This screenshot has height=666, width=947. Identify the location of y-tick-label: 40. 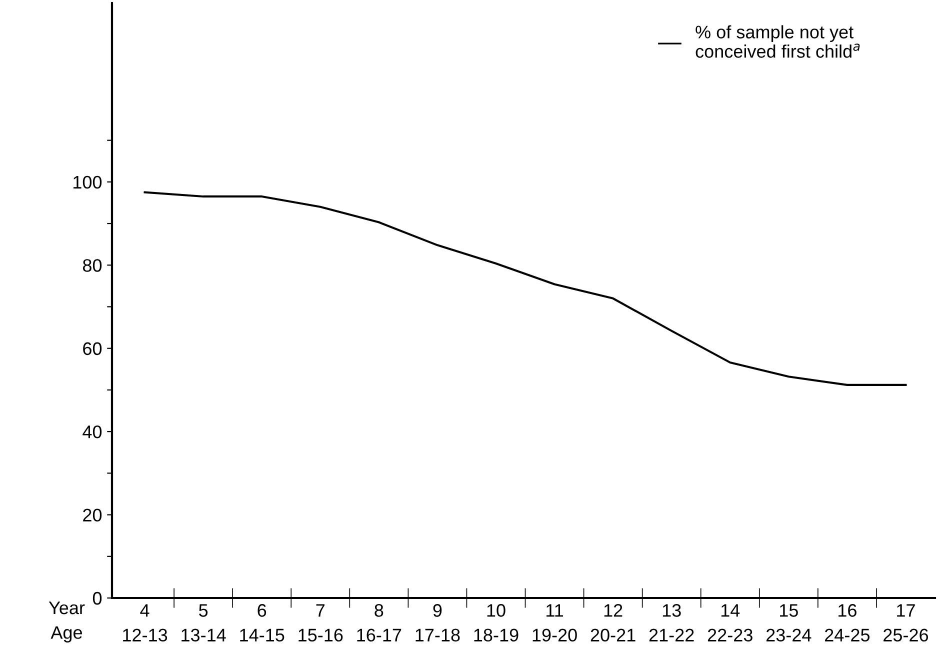
(92, 432).